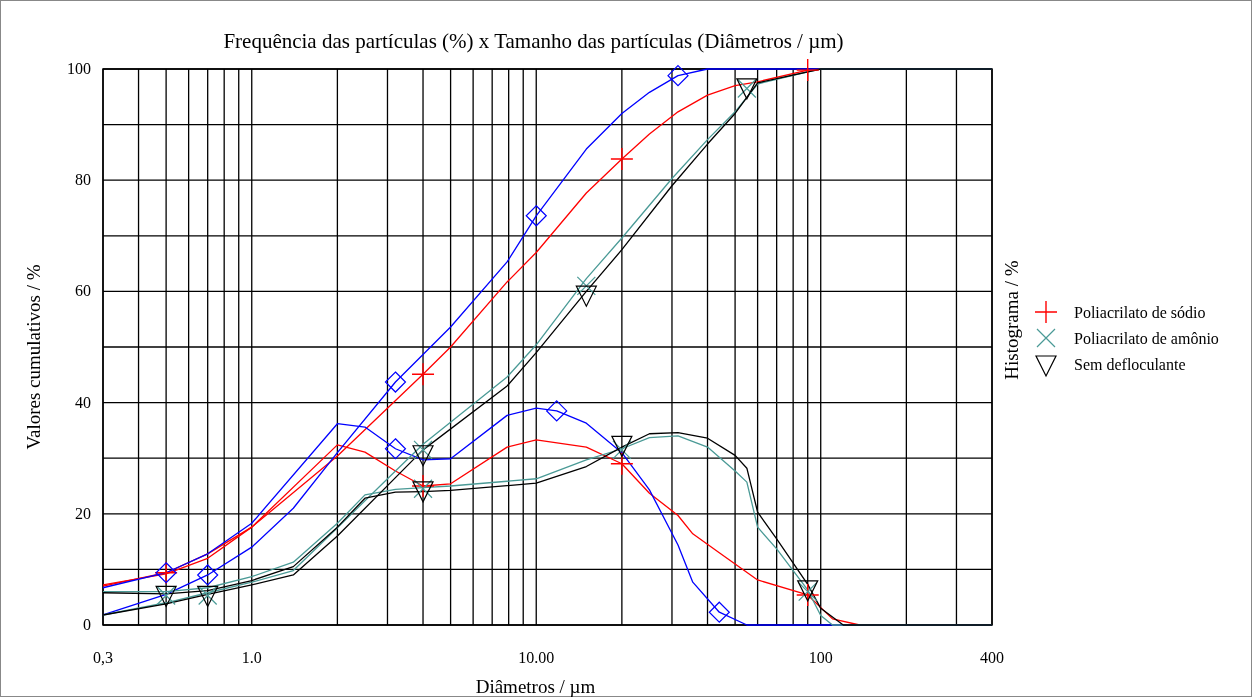 This screenshot has height=697, width=1252. Describe the element at coordinates (79, 68) in the screenshot. I see `y-tick-label: 100` at that location.